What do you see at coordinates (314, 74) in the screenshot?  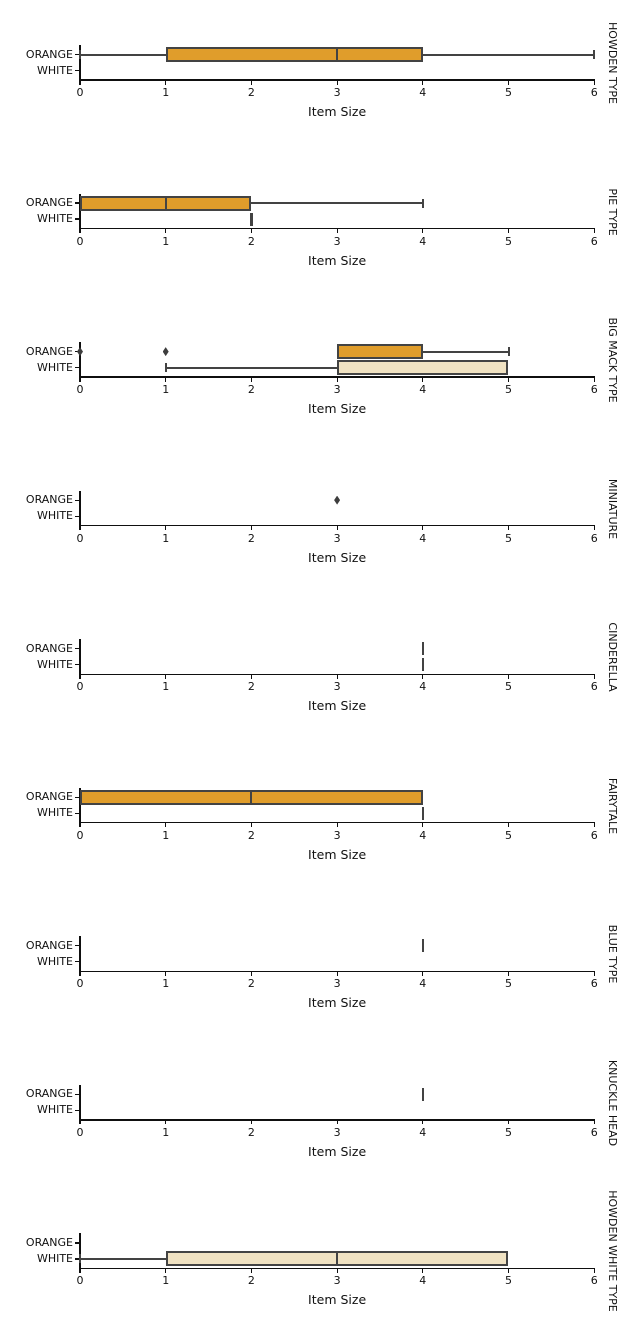 I see `panel-howden-type: 0 1 2 3 4 5 6 ORANGE WHITE Item Size HOWDEN TYPE` at bounding box center [314, 74].